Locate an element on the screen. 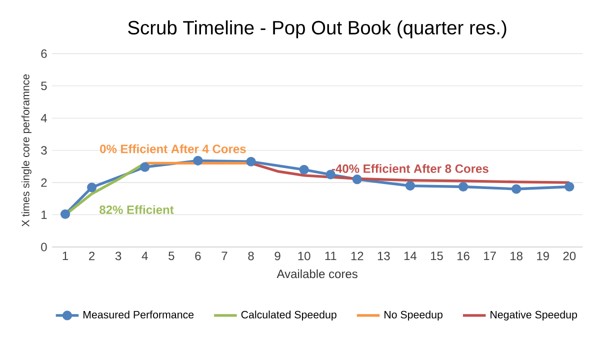 The width and height of the screenshot is (600, 337). x-tick-label: 1 is located at coordinates (65, 256).